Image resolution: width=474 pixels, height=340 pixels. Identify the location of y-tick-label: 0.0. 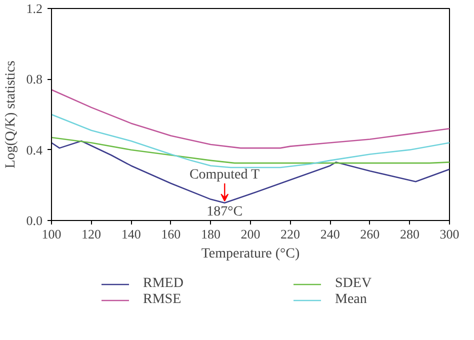
(34, 220).